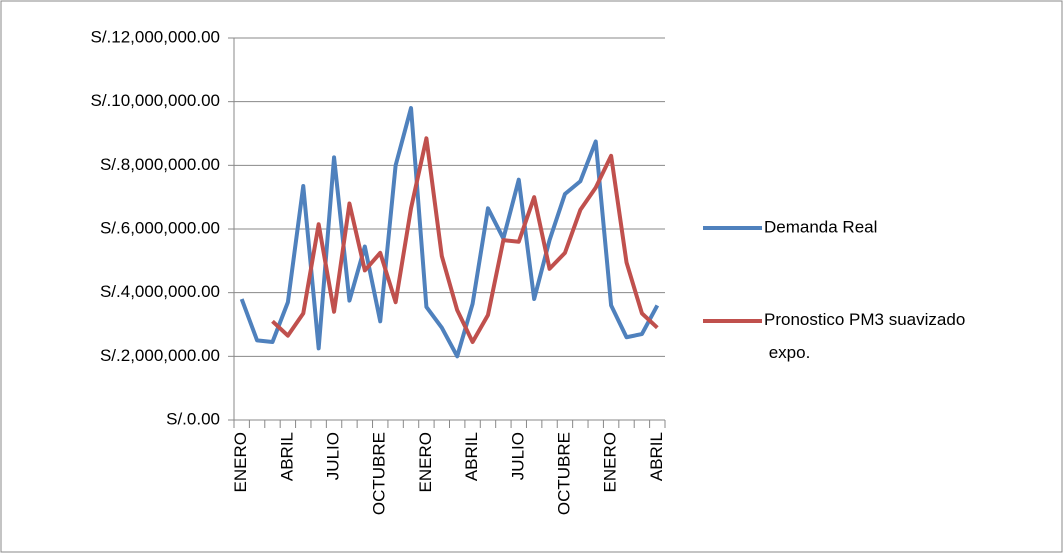 This screenshot has width=1064, height=554. I want to click on y-tick-label: S/.2,000,000.00, so click(160, 355).